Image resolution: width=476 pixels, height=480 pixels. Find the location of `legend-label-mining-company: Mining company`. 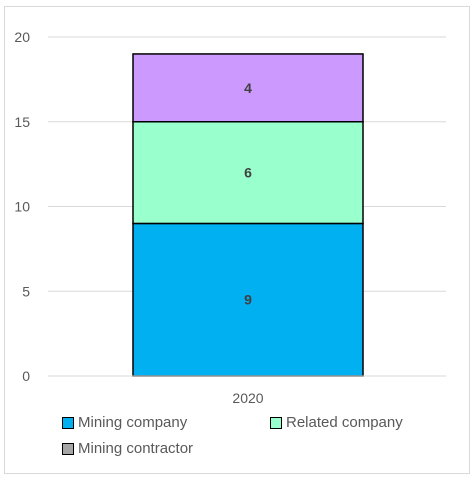

legend-label-mining-company: Mining company is located at coordinates (133, 422).